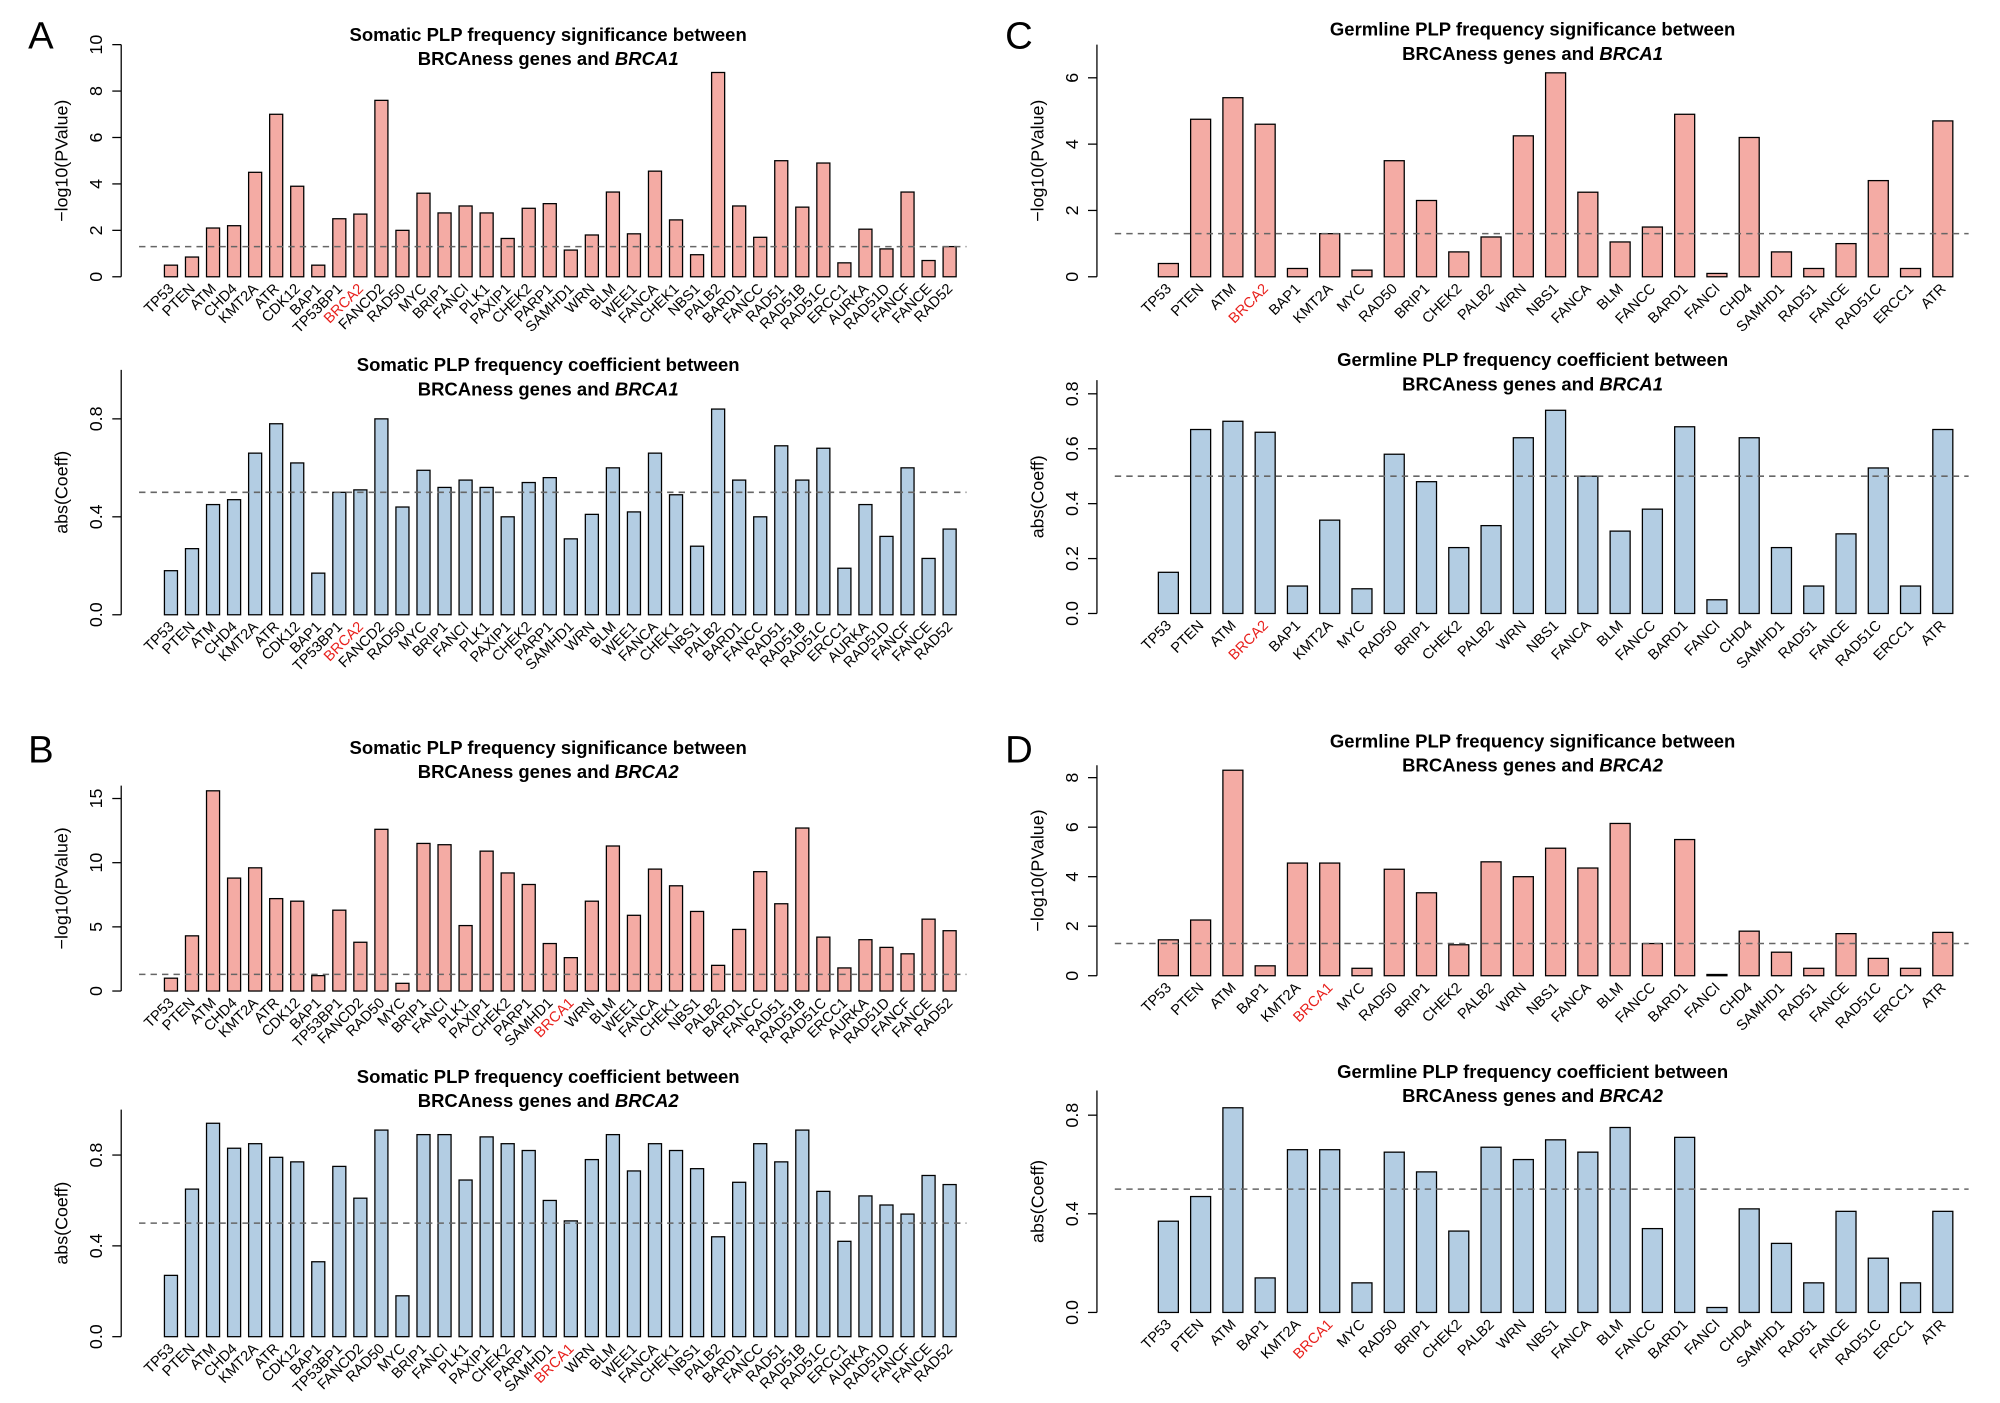 Image resolution: width=2000 pixels, height=1403 pixels. I want to click on x-tick-label: PTEN, so click(1187, 300).